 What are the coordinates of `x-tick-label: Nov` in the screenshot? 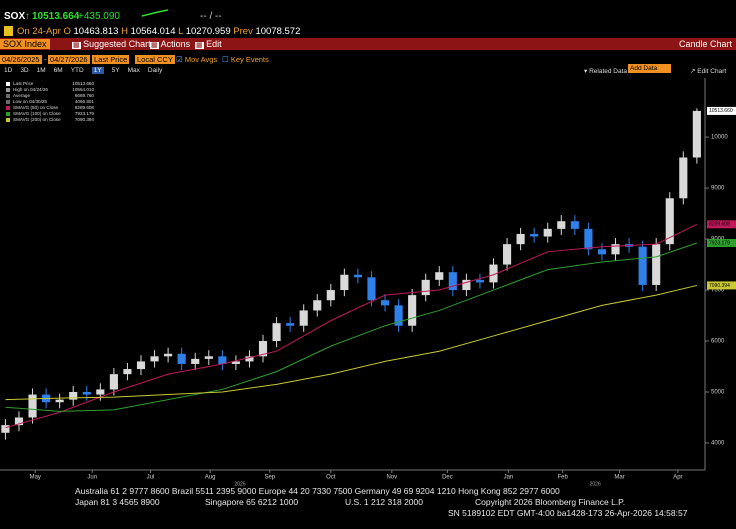 It's located at (391, 478).